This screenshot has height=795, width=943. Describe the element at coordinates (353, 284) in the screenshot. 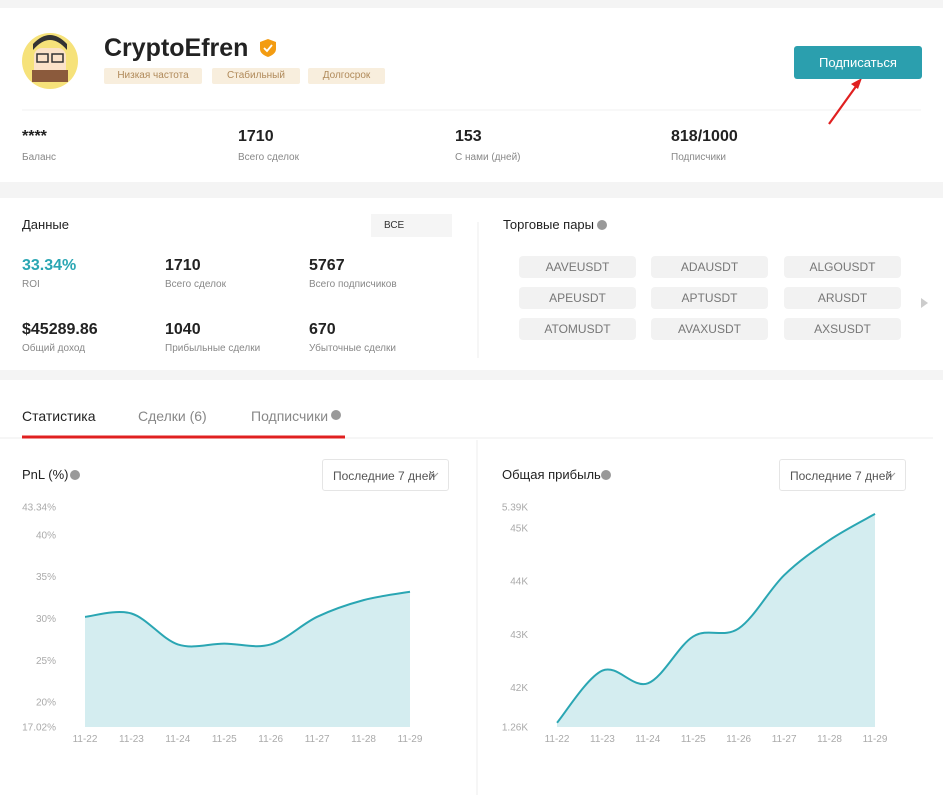

I see `metric-label: Всего подписчиков` at that location.